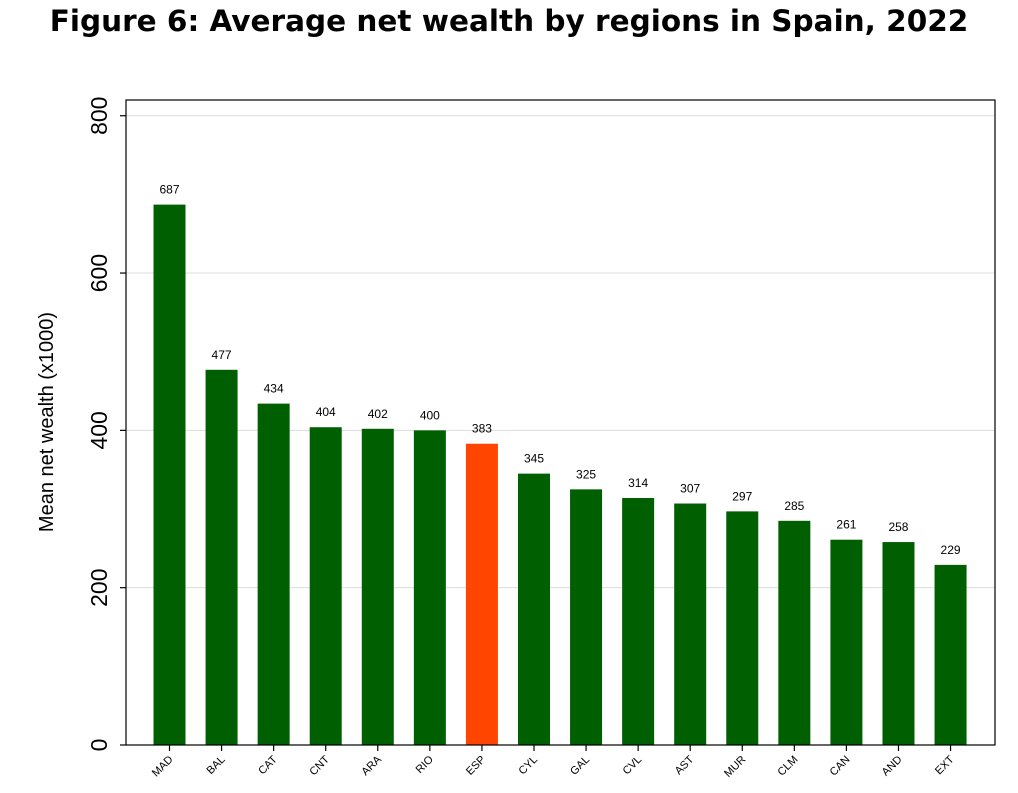 The width and height of the screenshot is (1018, 793). Describe the element at coordinates (481, 594) in the screenshot. I see `bar-esp` at that location.